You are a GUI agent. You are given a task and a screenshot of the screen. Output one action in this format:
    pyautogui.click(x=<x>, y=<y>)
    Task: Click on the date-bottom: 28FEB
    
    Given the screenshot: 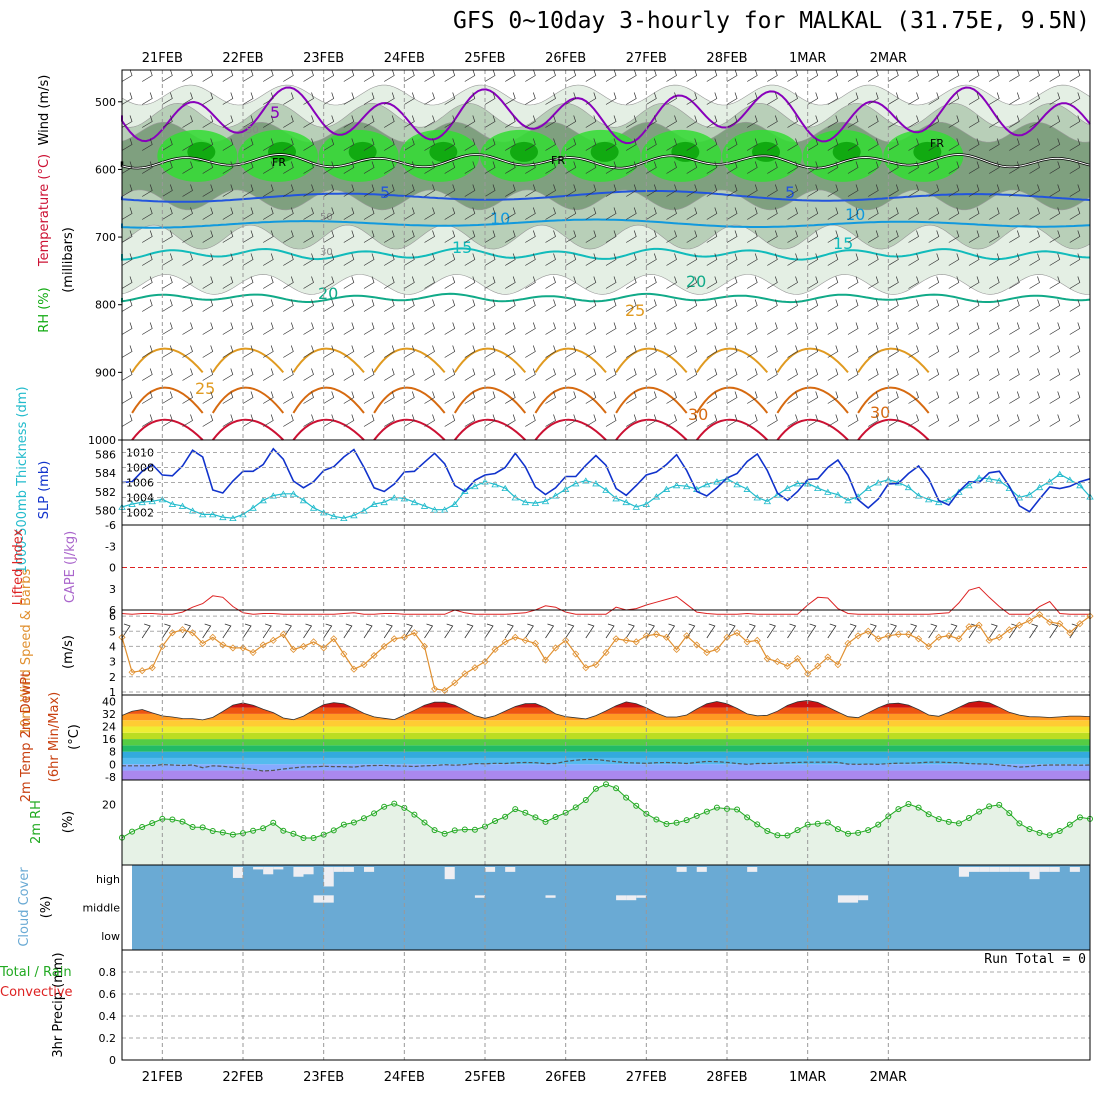 What is the action you would take?
    pyautogui.click(x=726, y=1077)
    